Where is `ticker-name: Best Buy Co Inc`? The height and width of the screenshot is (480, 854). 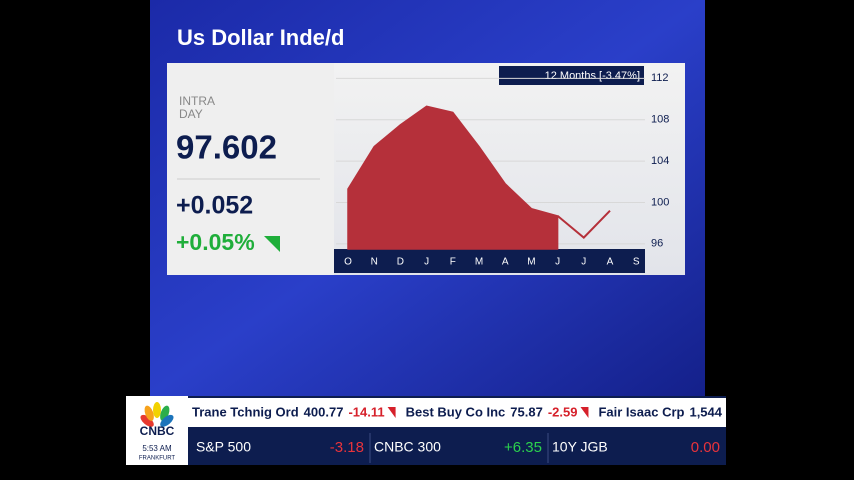 ticker-name: Best Buy Co Inc is located at coordinates (456, 411).